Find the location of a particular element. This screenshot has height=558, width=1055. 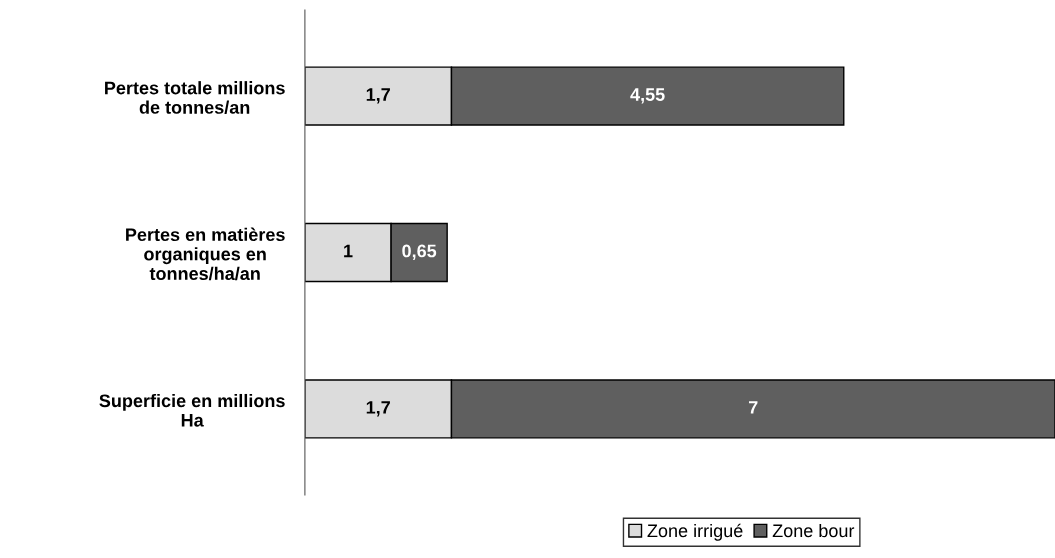

data-label: 4,55 is located at coordinates (647, 96).